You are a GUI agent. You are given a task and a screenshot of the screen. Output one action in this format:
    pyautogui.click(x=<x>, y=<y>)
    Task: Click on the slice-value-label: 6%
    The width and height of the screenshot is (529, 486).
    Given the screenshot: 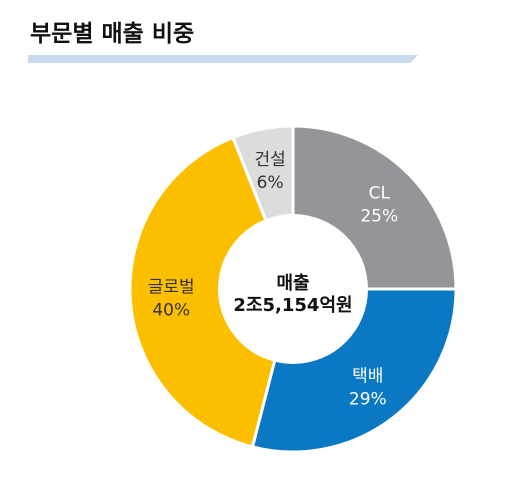 What is the action you would take?
    pyautogui.click(x=270, y=183)
    